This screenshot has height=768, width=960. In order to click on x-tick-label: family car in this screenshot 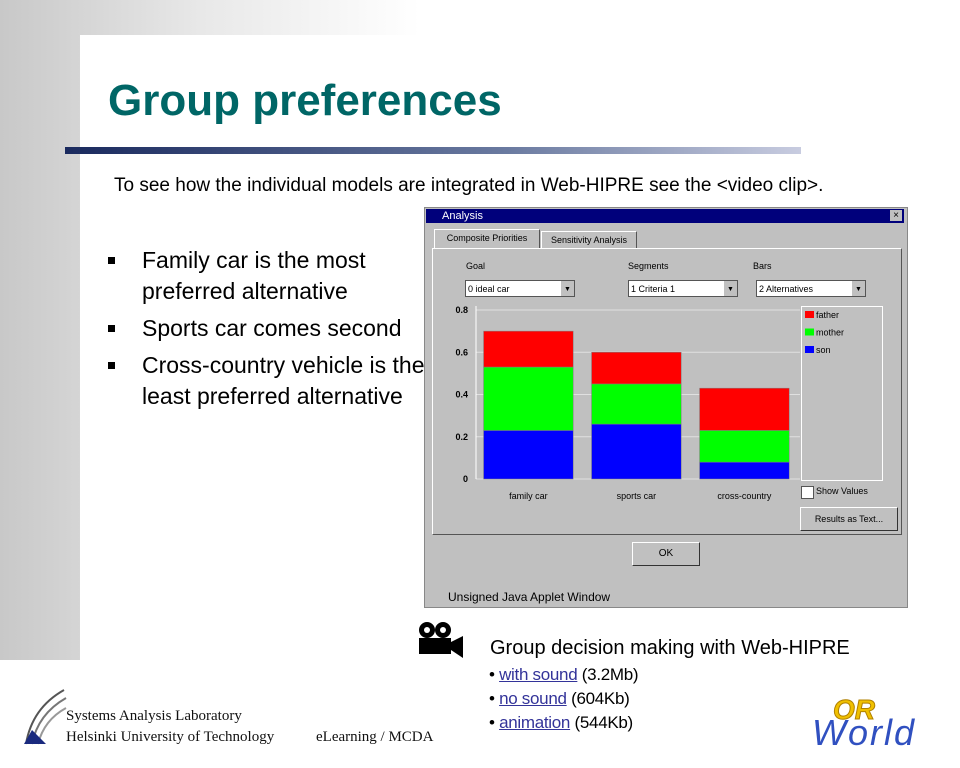, I will do `click(528, 496)`.